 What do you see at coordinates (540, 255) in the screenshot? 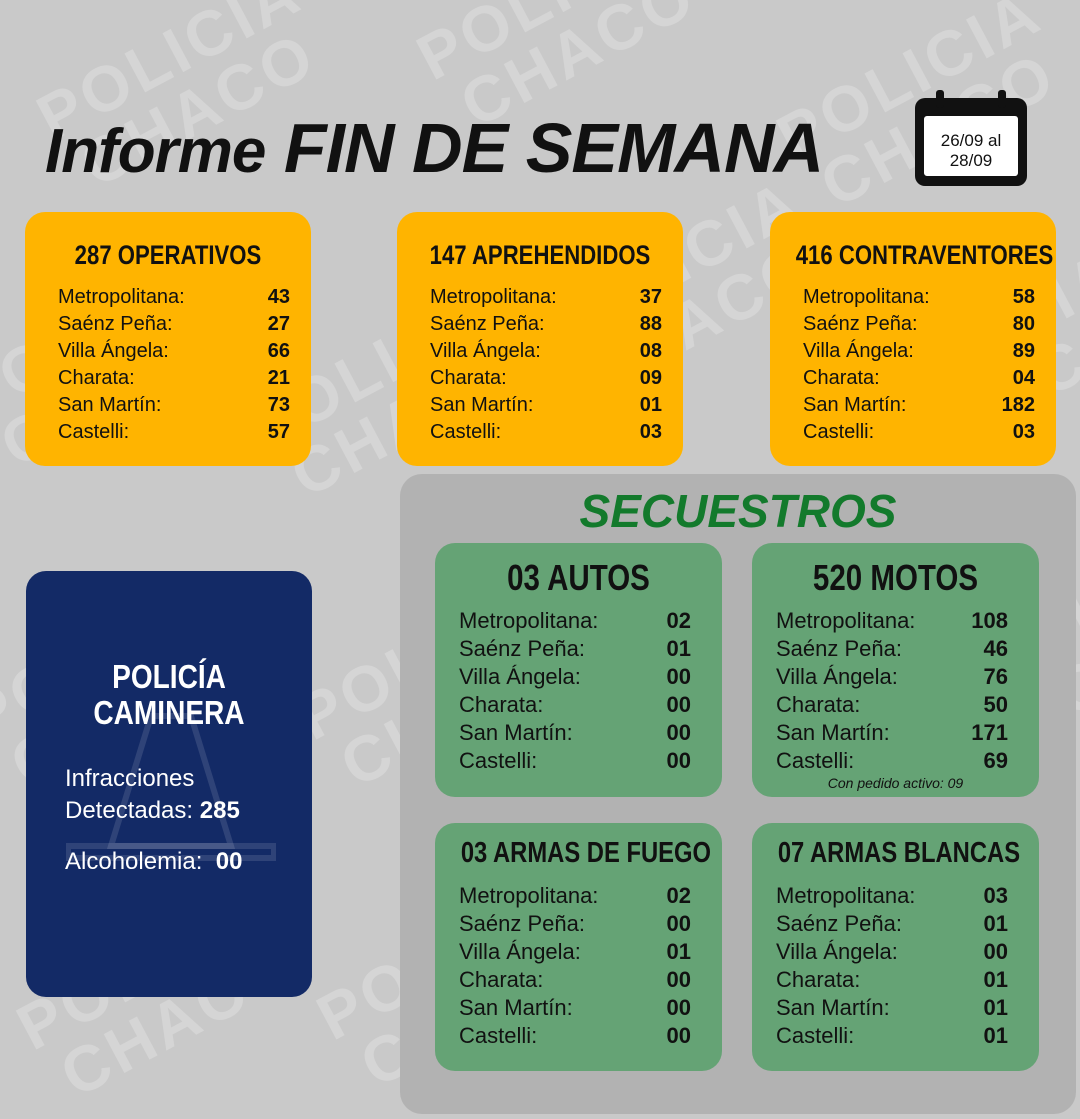
I see `card-title: 147 APREHENDIDOS` at bounding box center [540, 255].